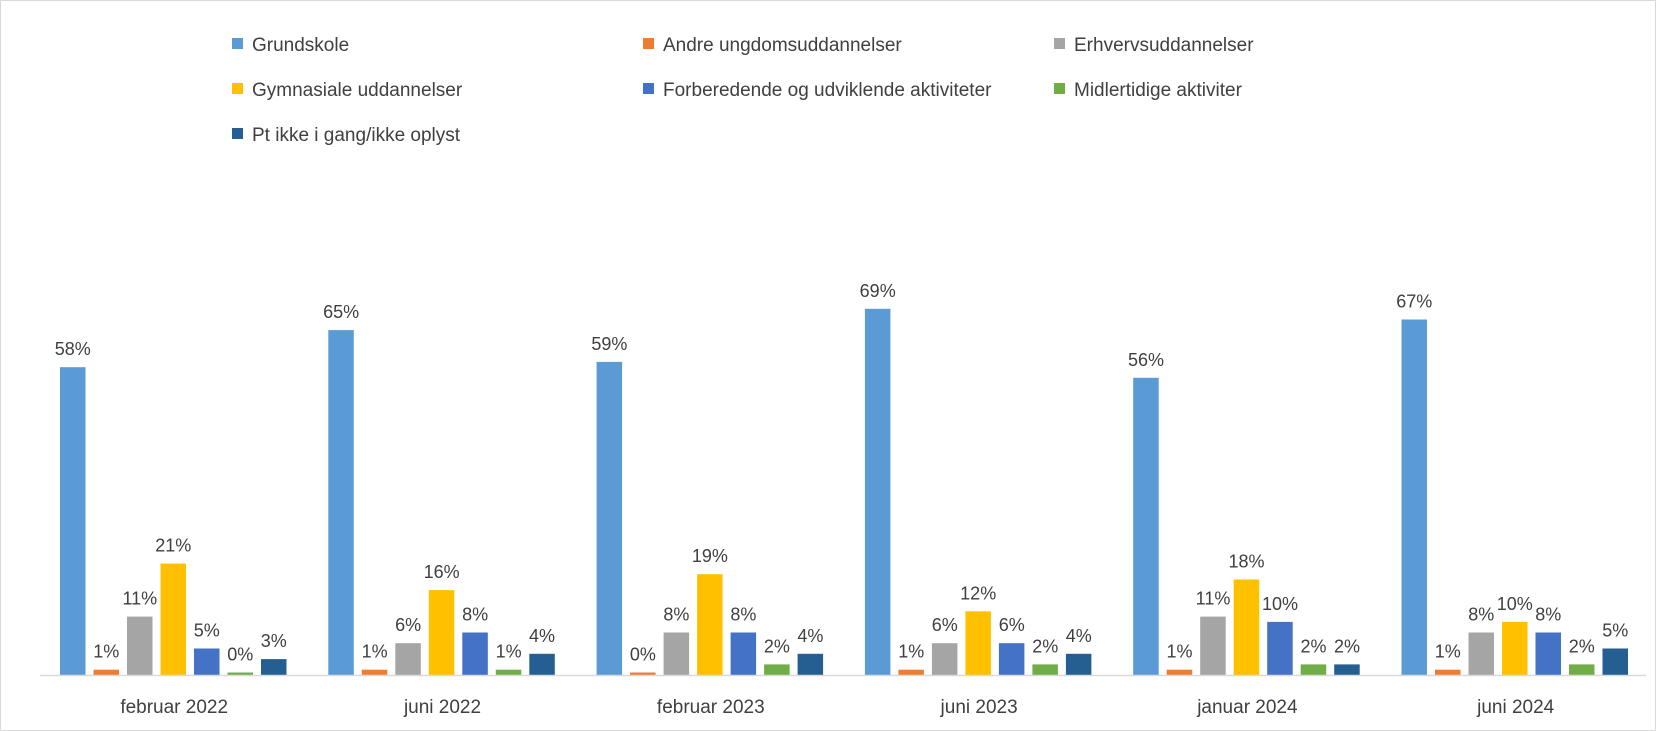  What do you see at coordinates (810, 664) in the screenshot?
I see `bar-pt-ikke-i-gang-ikke-oplyst-februar-2023` at bounding box center [810, 664].